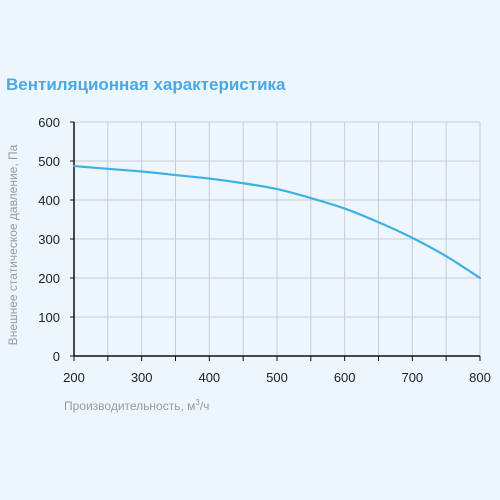 The height and width of the screenshot is (500, 500). Describe the element at coordinates (197, 402) in the screenshot. I see `x-axis-label-superscript: 3` at that location.